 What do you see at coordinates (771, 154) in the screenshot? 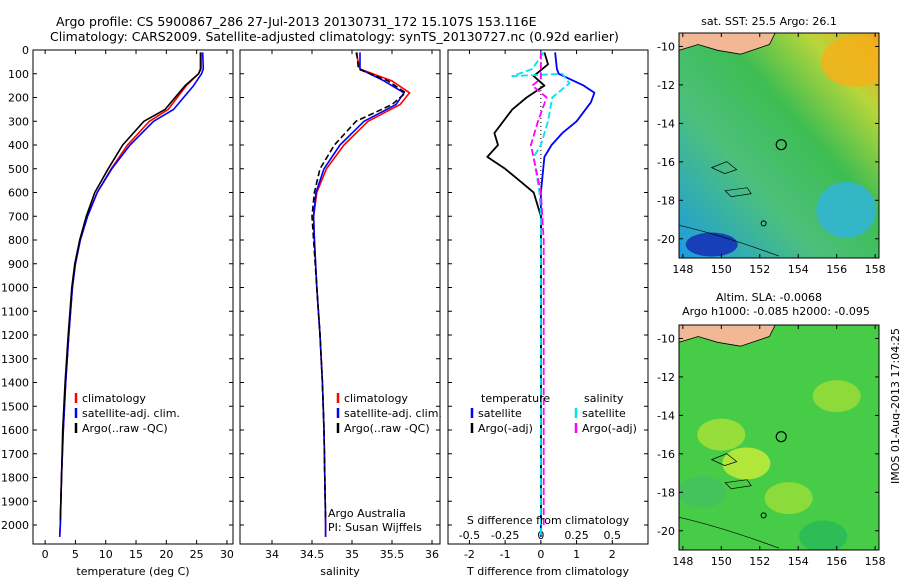
I see `sst-map: 148 150 152 154 156 158 -10 -12 -14 -16 -18 -20` at bounding box center [771, 154].